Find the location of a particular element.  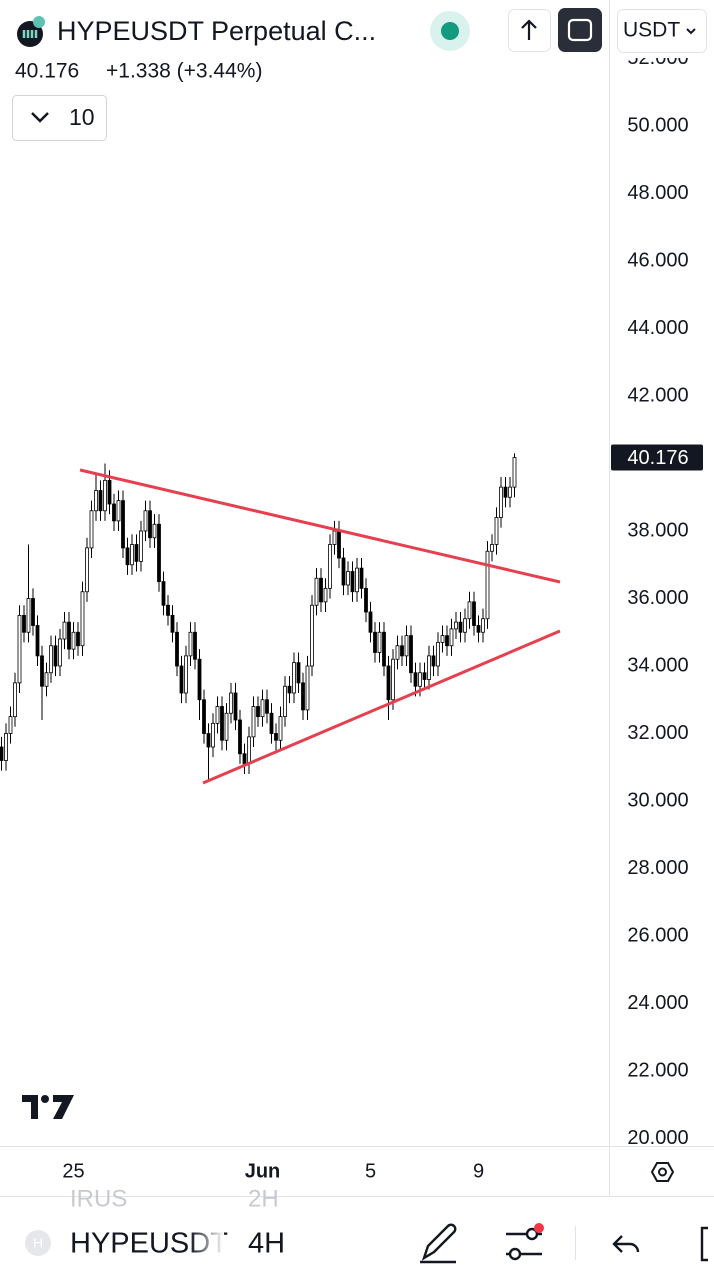

symbol-logo-badge is located at coordinates (39, 22).